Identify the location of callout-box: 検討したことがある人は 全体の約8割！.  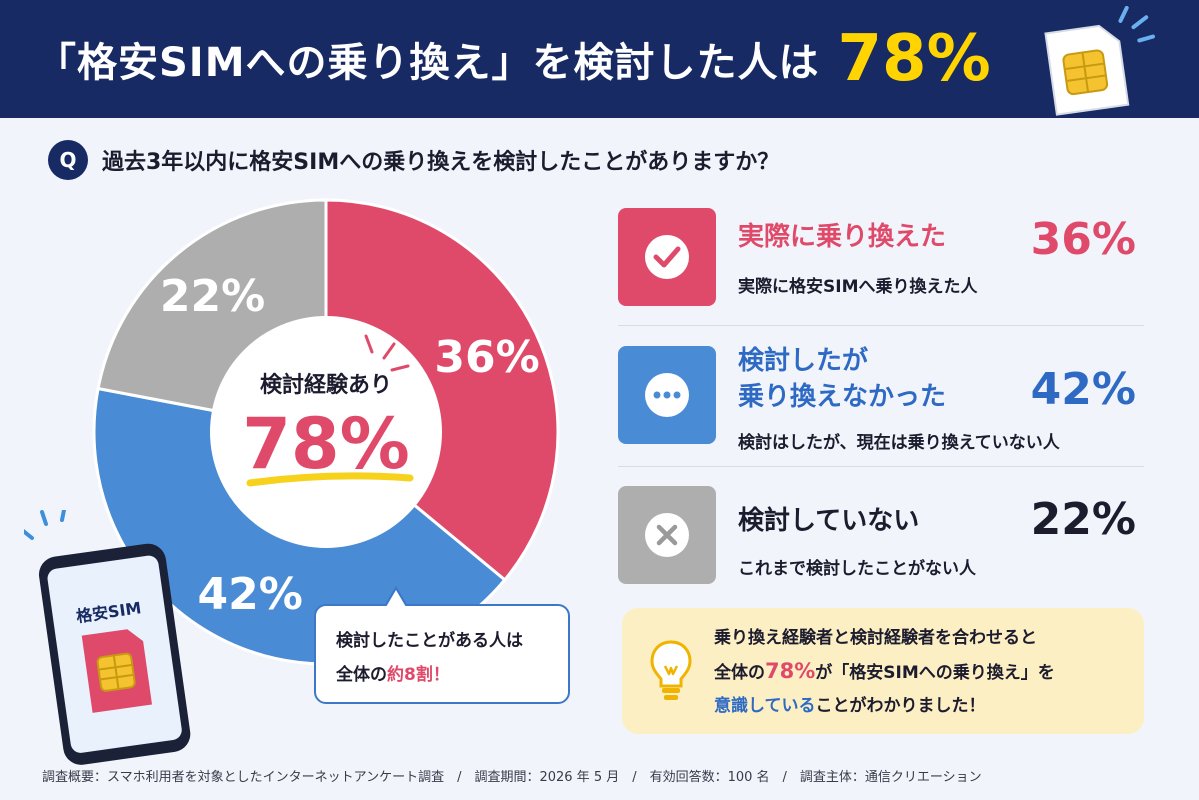
(442, 654).